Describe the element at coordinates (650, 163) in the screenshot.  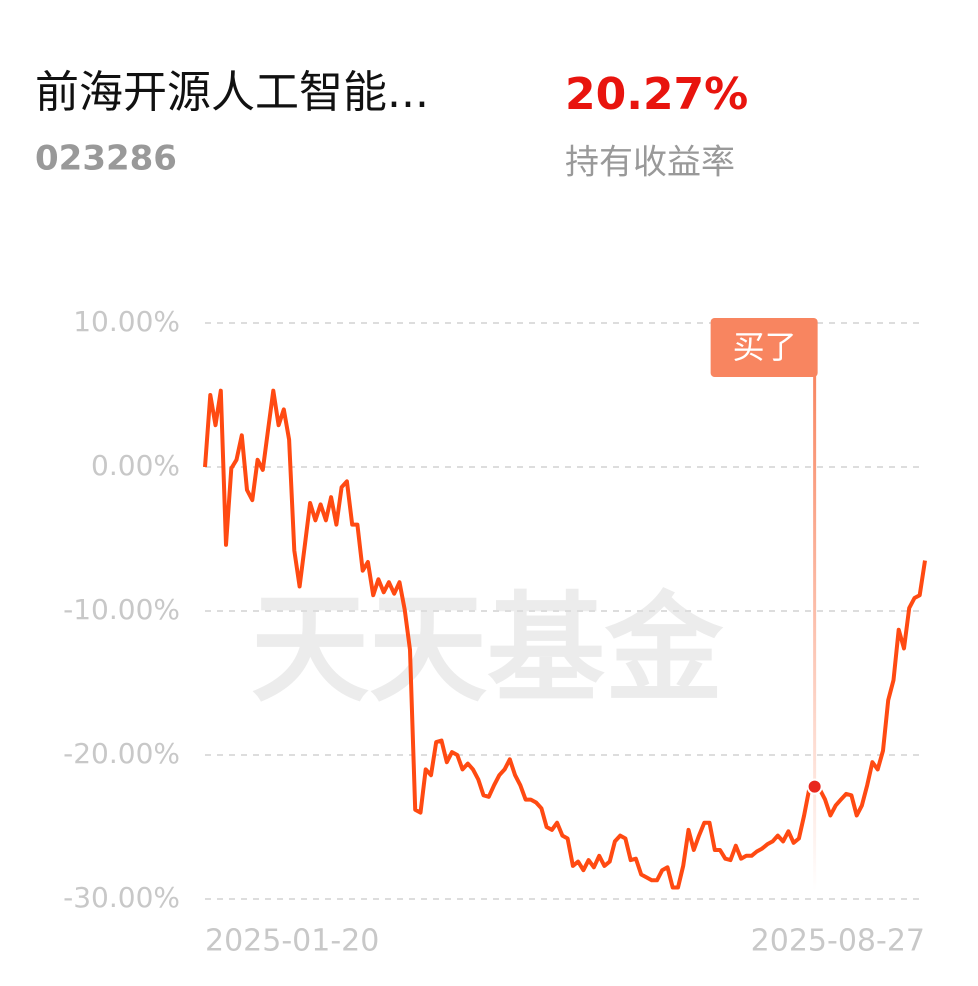
I see `return-label: 持有收益率` at that location.